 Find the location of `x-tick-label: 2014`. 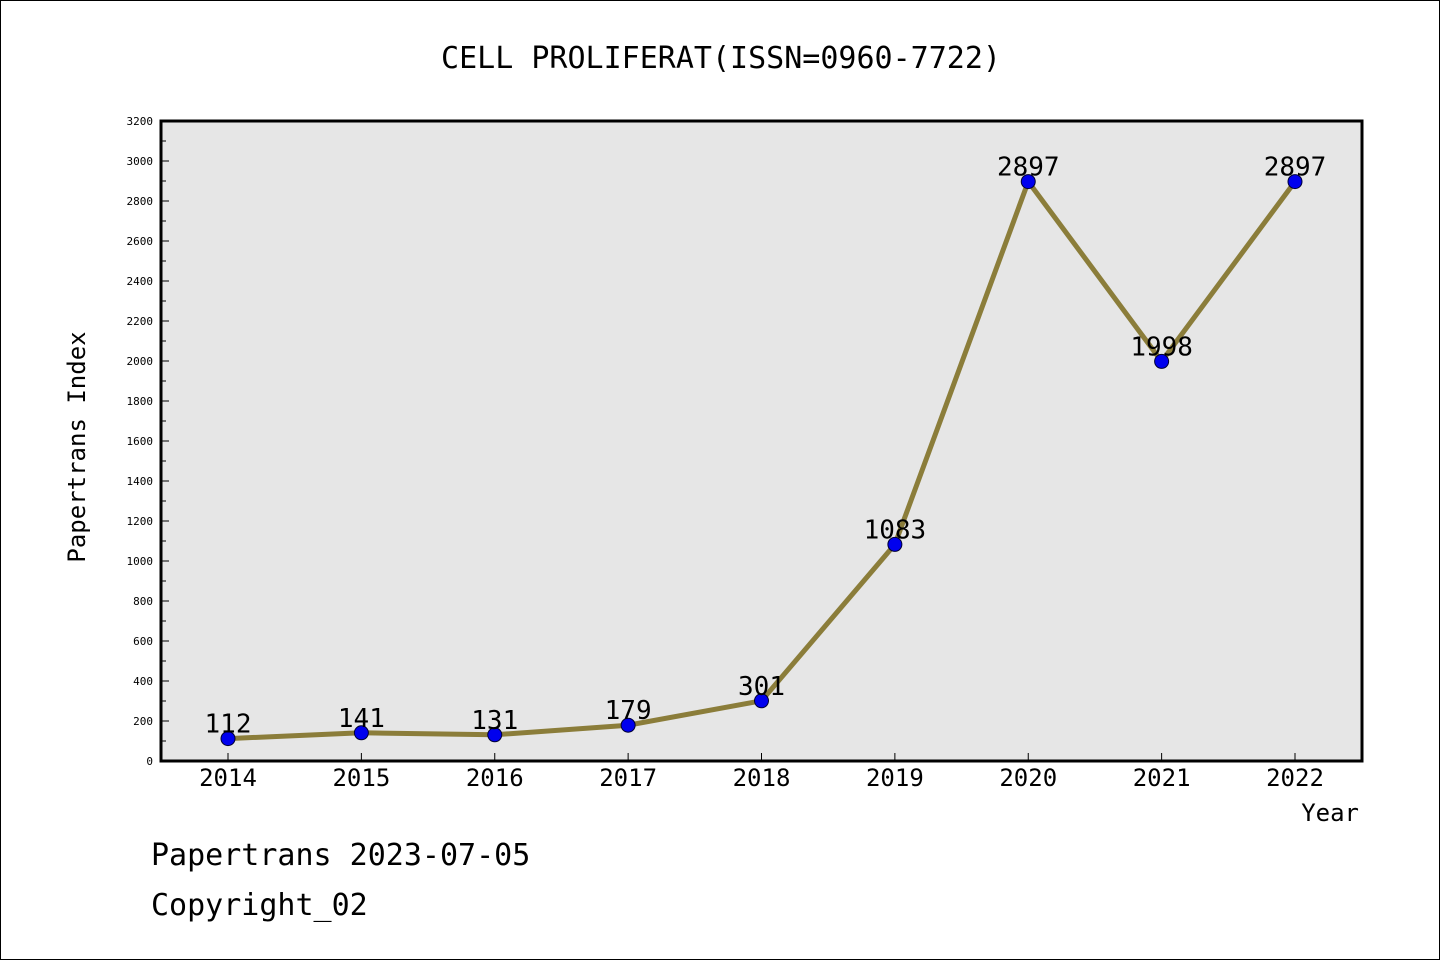

x-tick-label: 2014 is located at coordinates (228, 778).